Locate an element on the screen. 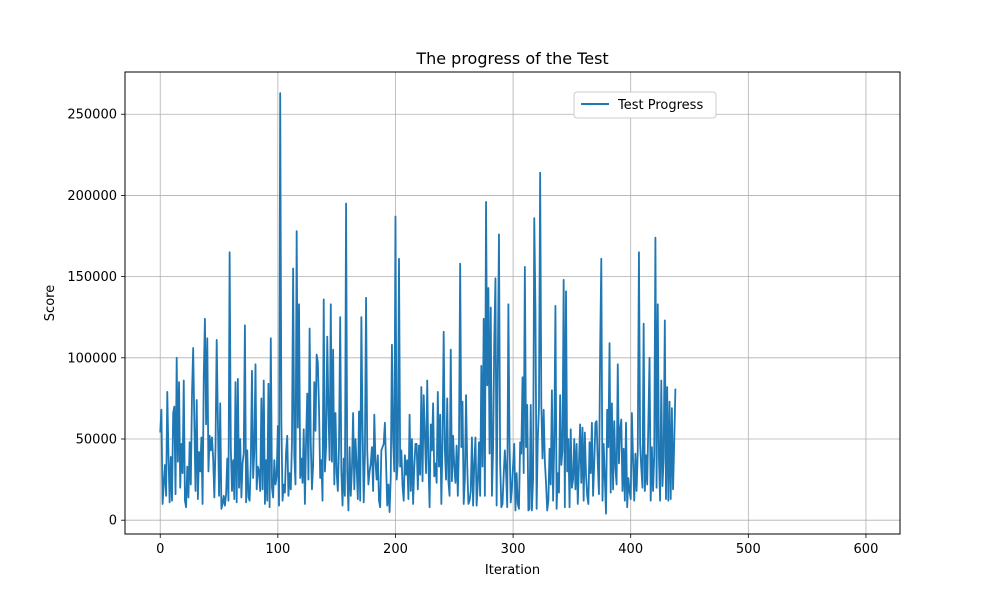 The image size is (1000, 600). x-tick-label: 100 is located at coordinates (277, 549).